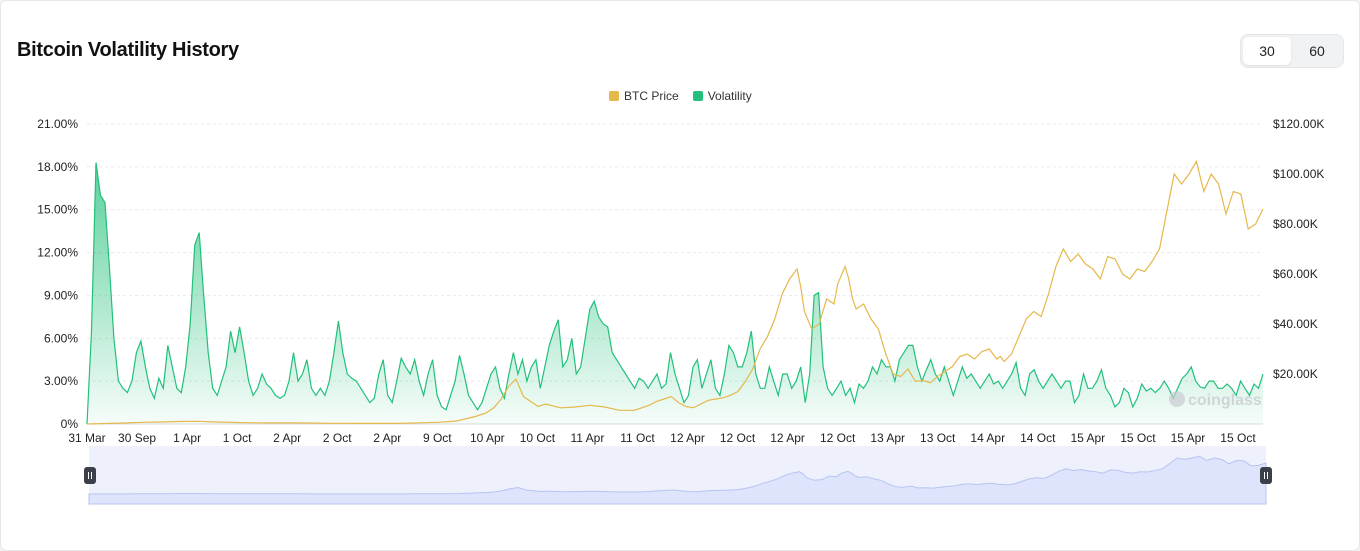  What do you see at coordinates (1266, 475) in the screenshot?
I see `navigator-handle-right` at bounding box center [1266, 475].